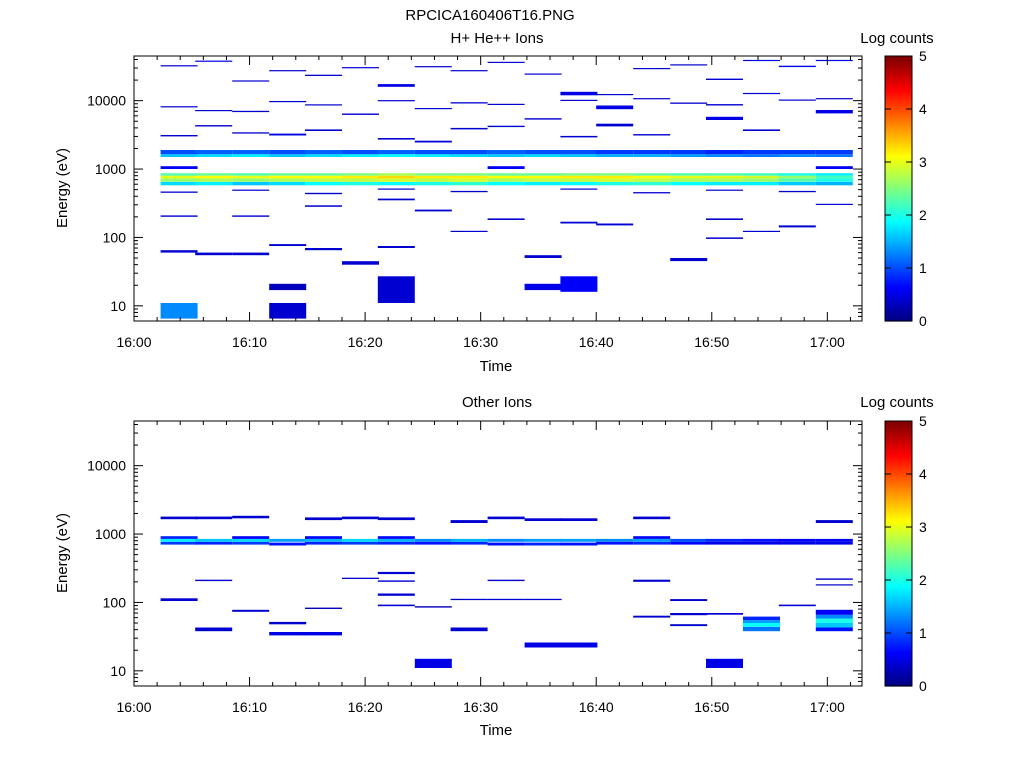  I want to click on x-tick-label: 16:40, so click(596, 342).